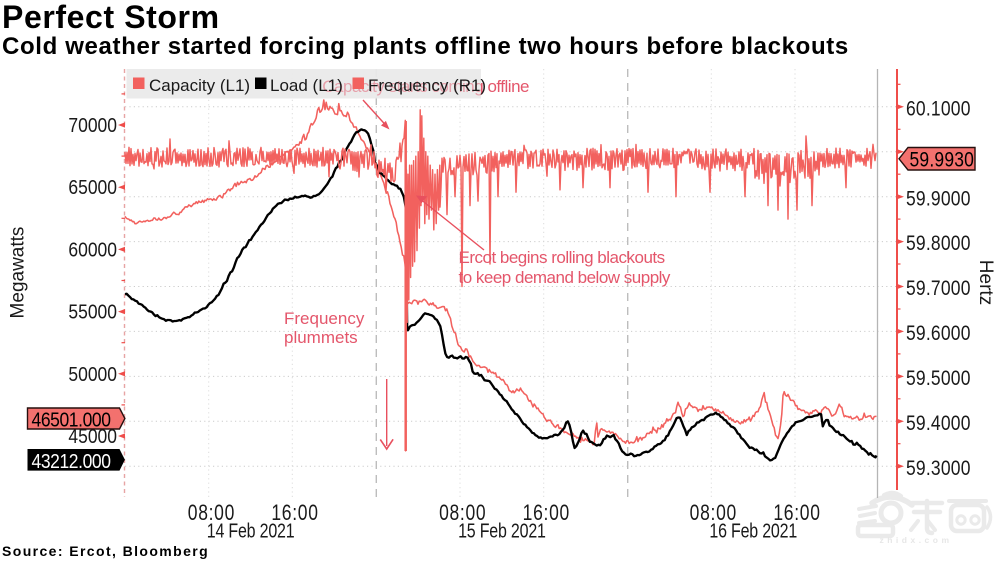  Describe the element at coordinates (92, 249) in the screenshot. I see `svg-text: 60000` at that location.